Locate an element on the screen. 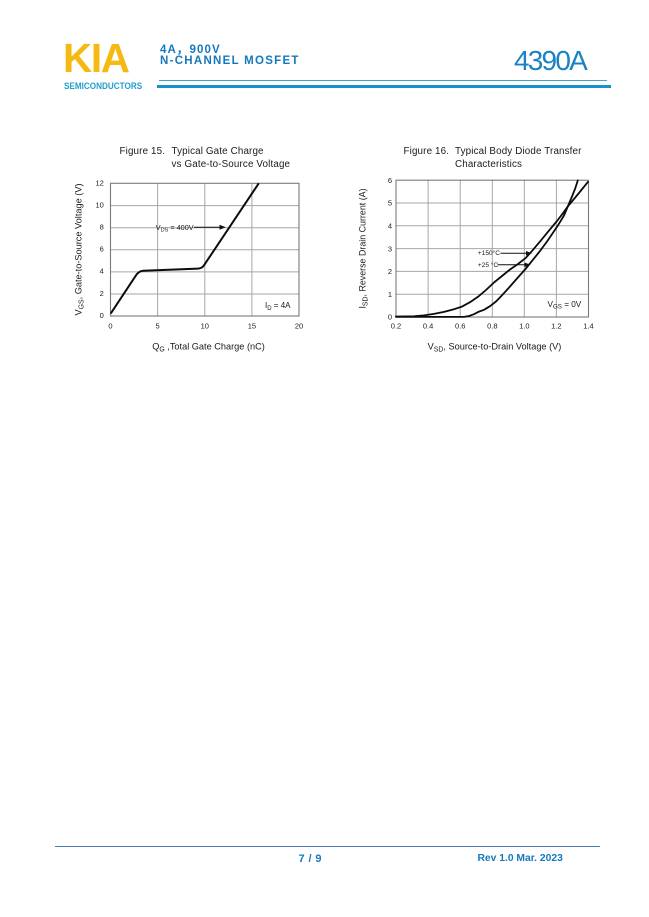  svg-text: 1.4 is located at coordinates (588, 326).